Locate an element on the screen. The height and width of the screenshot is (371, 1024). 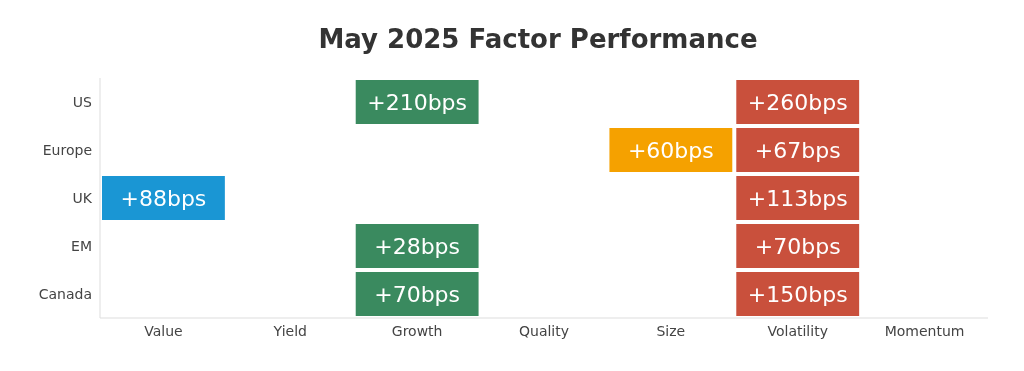
y-tick-label: UK is located at coordinates (82, 197).